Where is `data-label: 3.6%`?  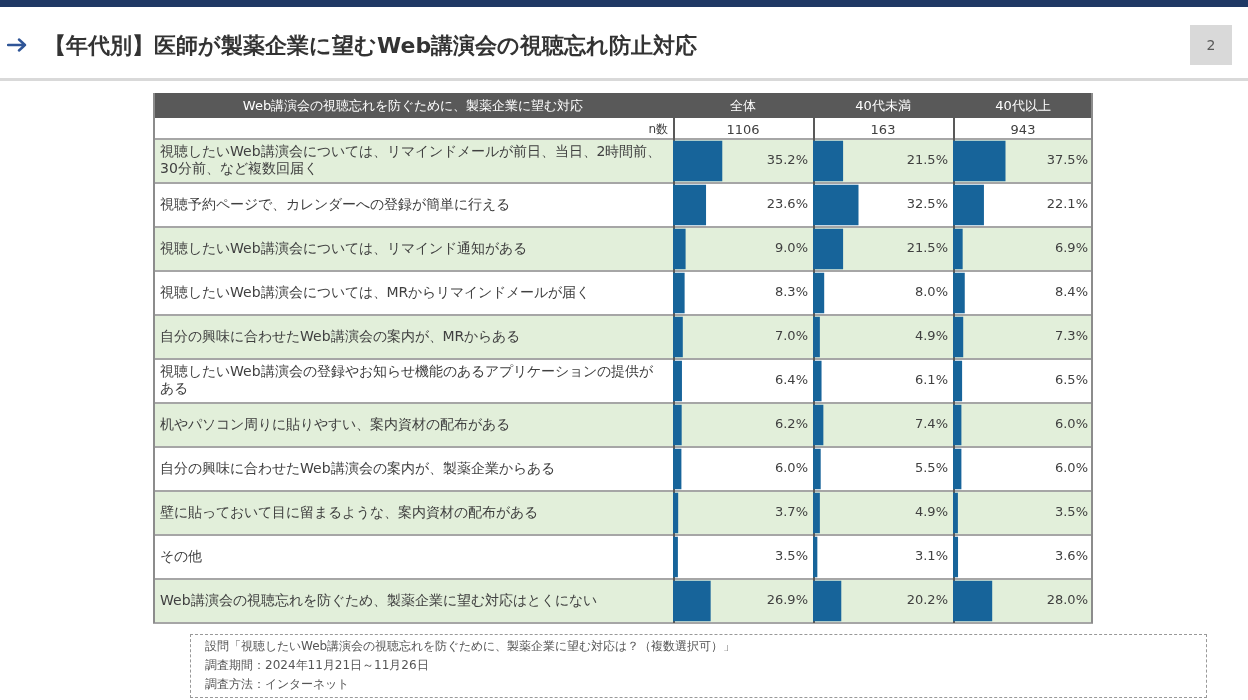 data-label: 3.6% is located at coordinates (1071, 556).